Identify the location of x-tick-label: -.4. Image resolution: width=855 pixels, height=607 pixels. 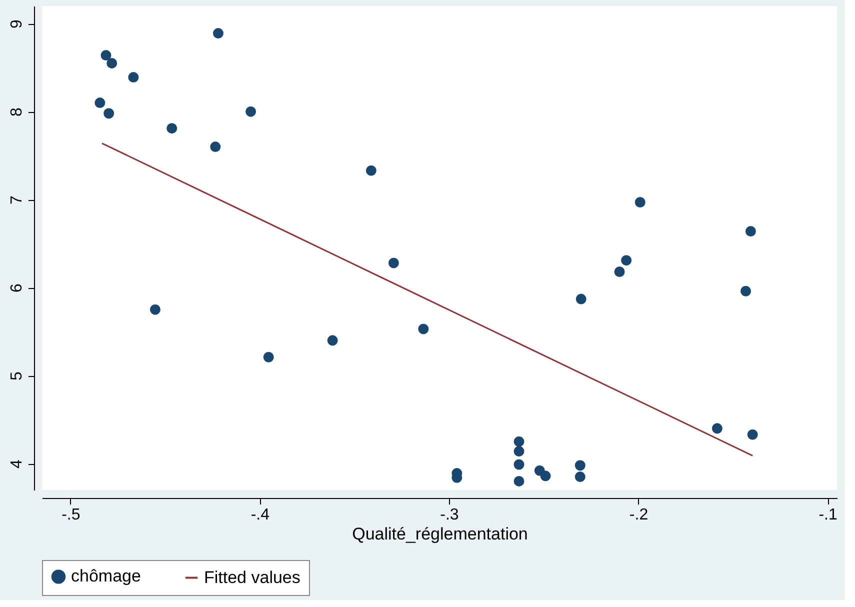
(260, 515).